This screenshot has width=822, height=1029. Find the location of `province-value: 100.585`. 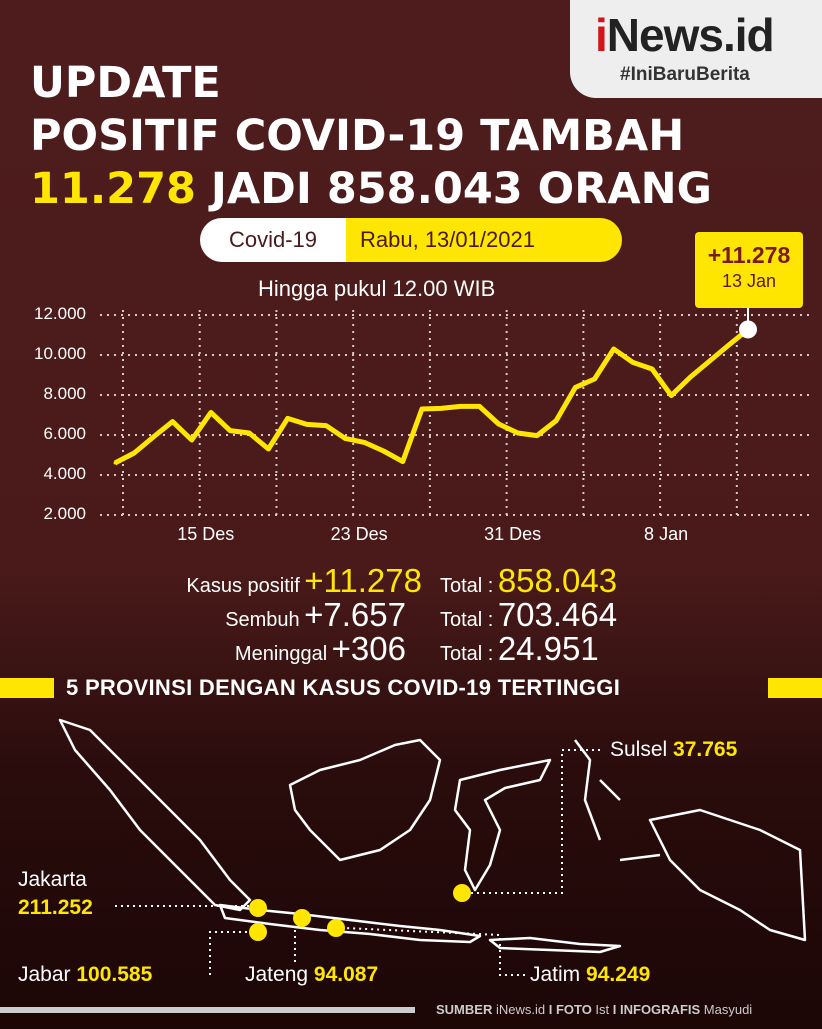

province-value: 100.585 is located at coordinates (114, 974).